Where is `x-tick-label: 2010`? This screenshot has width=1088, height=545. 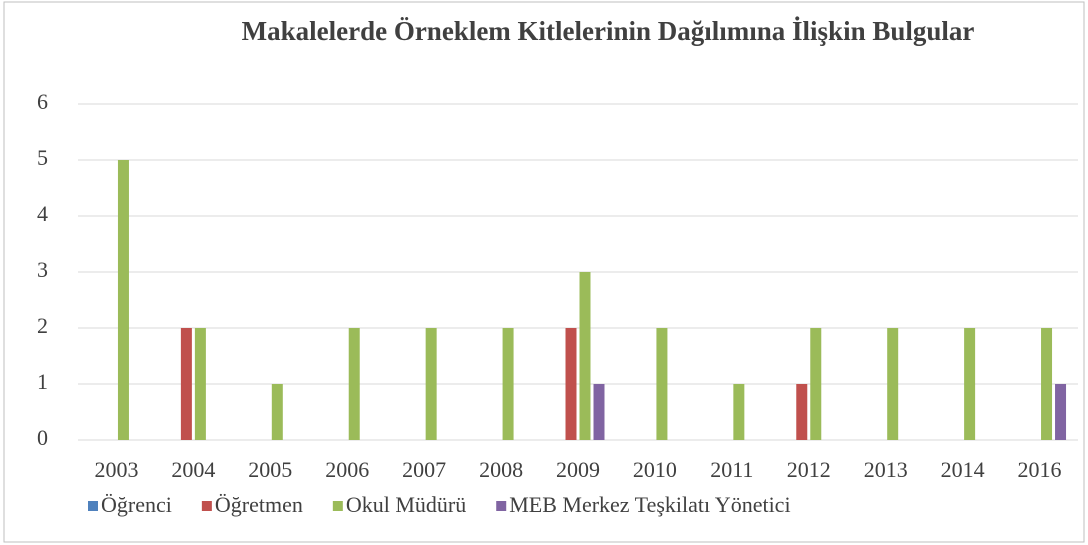 x-tick-label: 2010 is located at coordinates (655, 469).